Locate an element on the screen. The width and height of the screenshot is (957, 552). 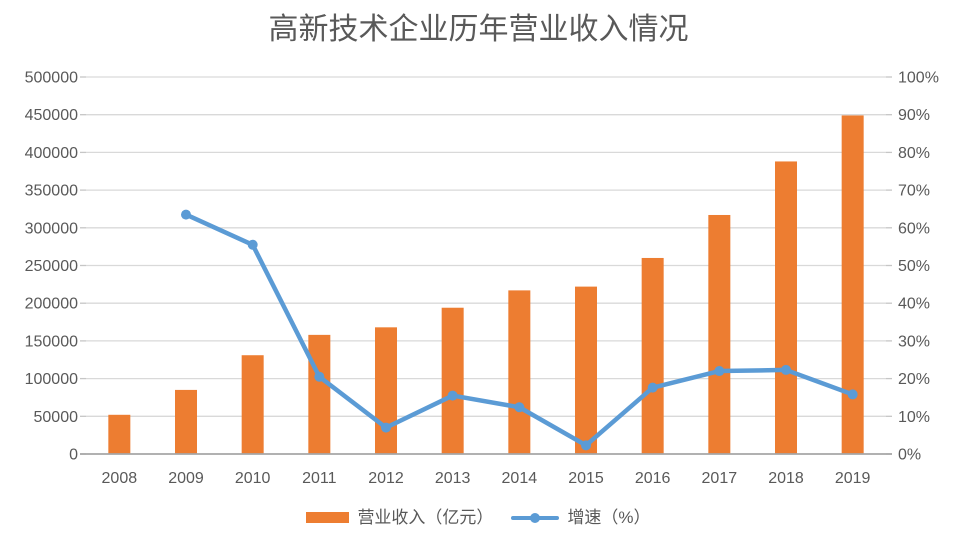
legend-item-growth: 增速（%） is located at coordinates (581, 517).